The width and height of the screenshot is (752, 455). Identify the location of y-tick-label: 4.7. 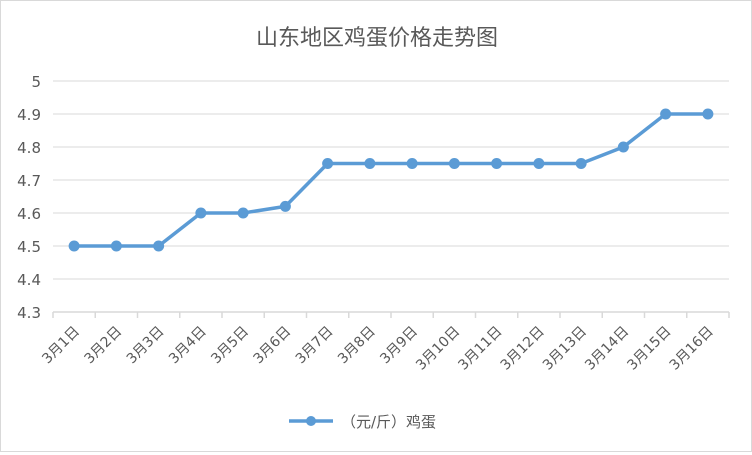
(29, 181).